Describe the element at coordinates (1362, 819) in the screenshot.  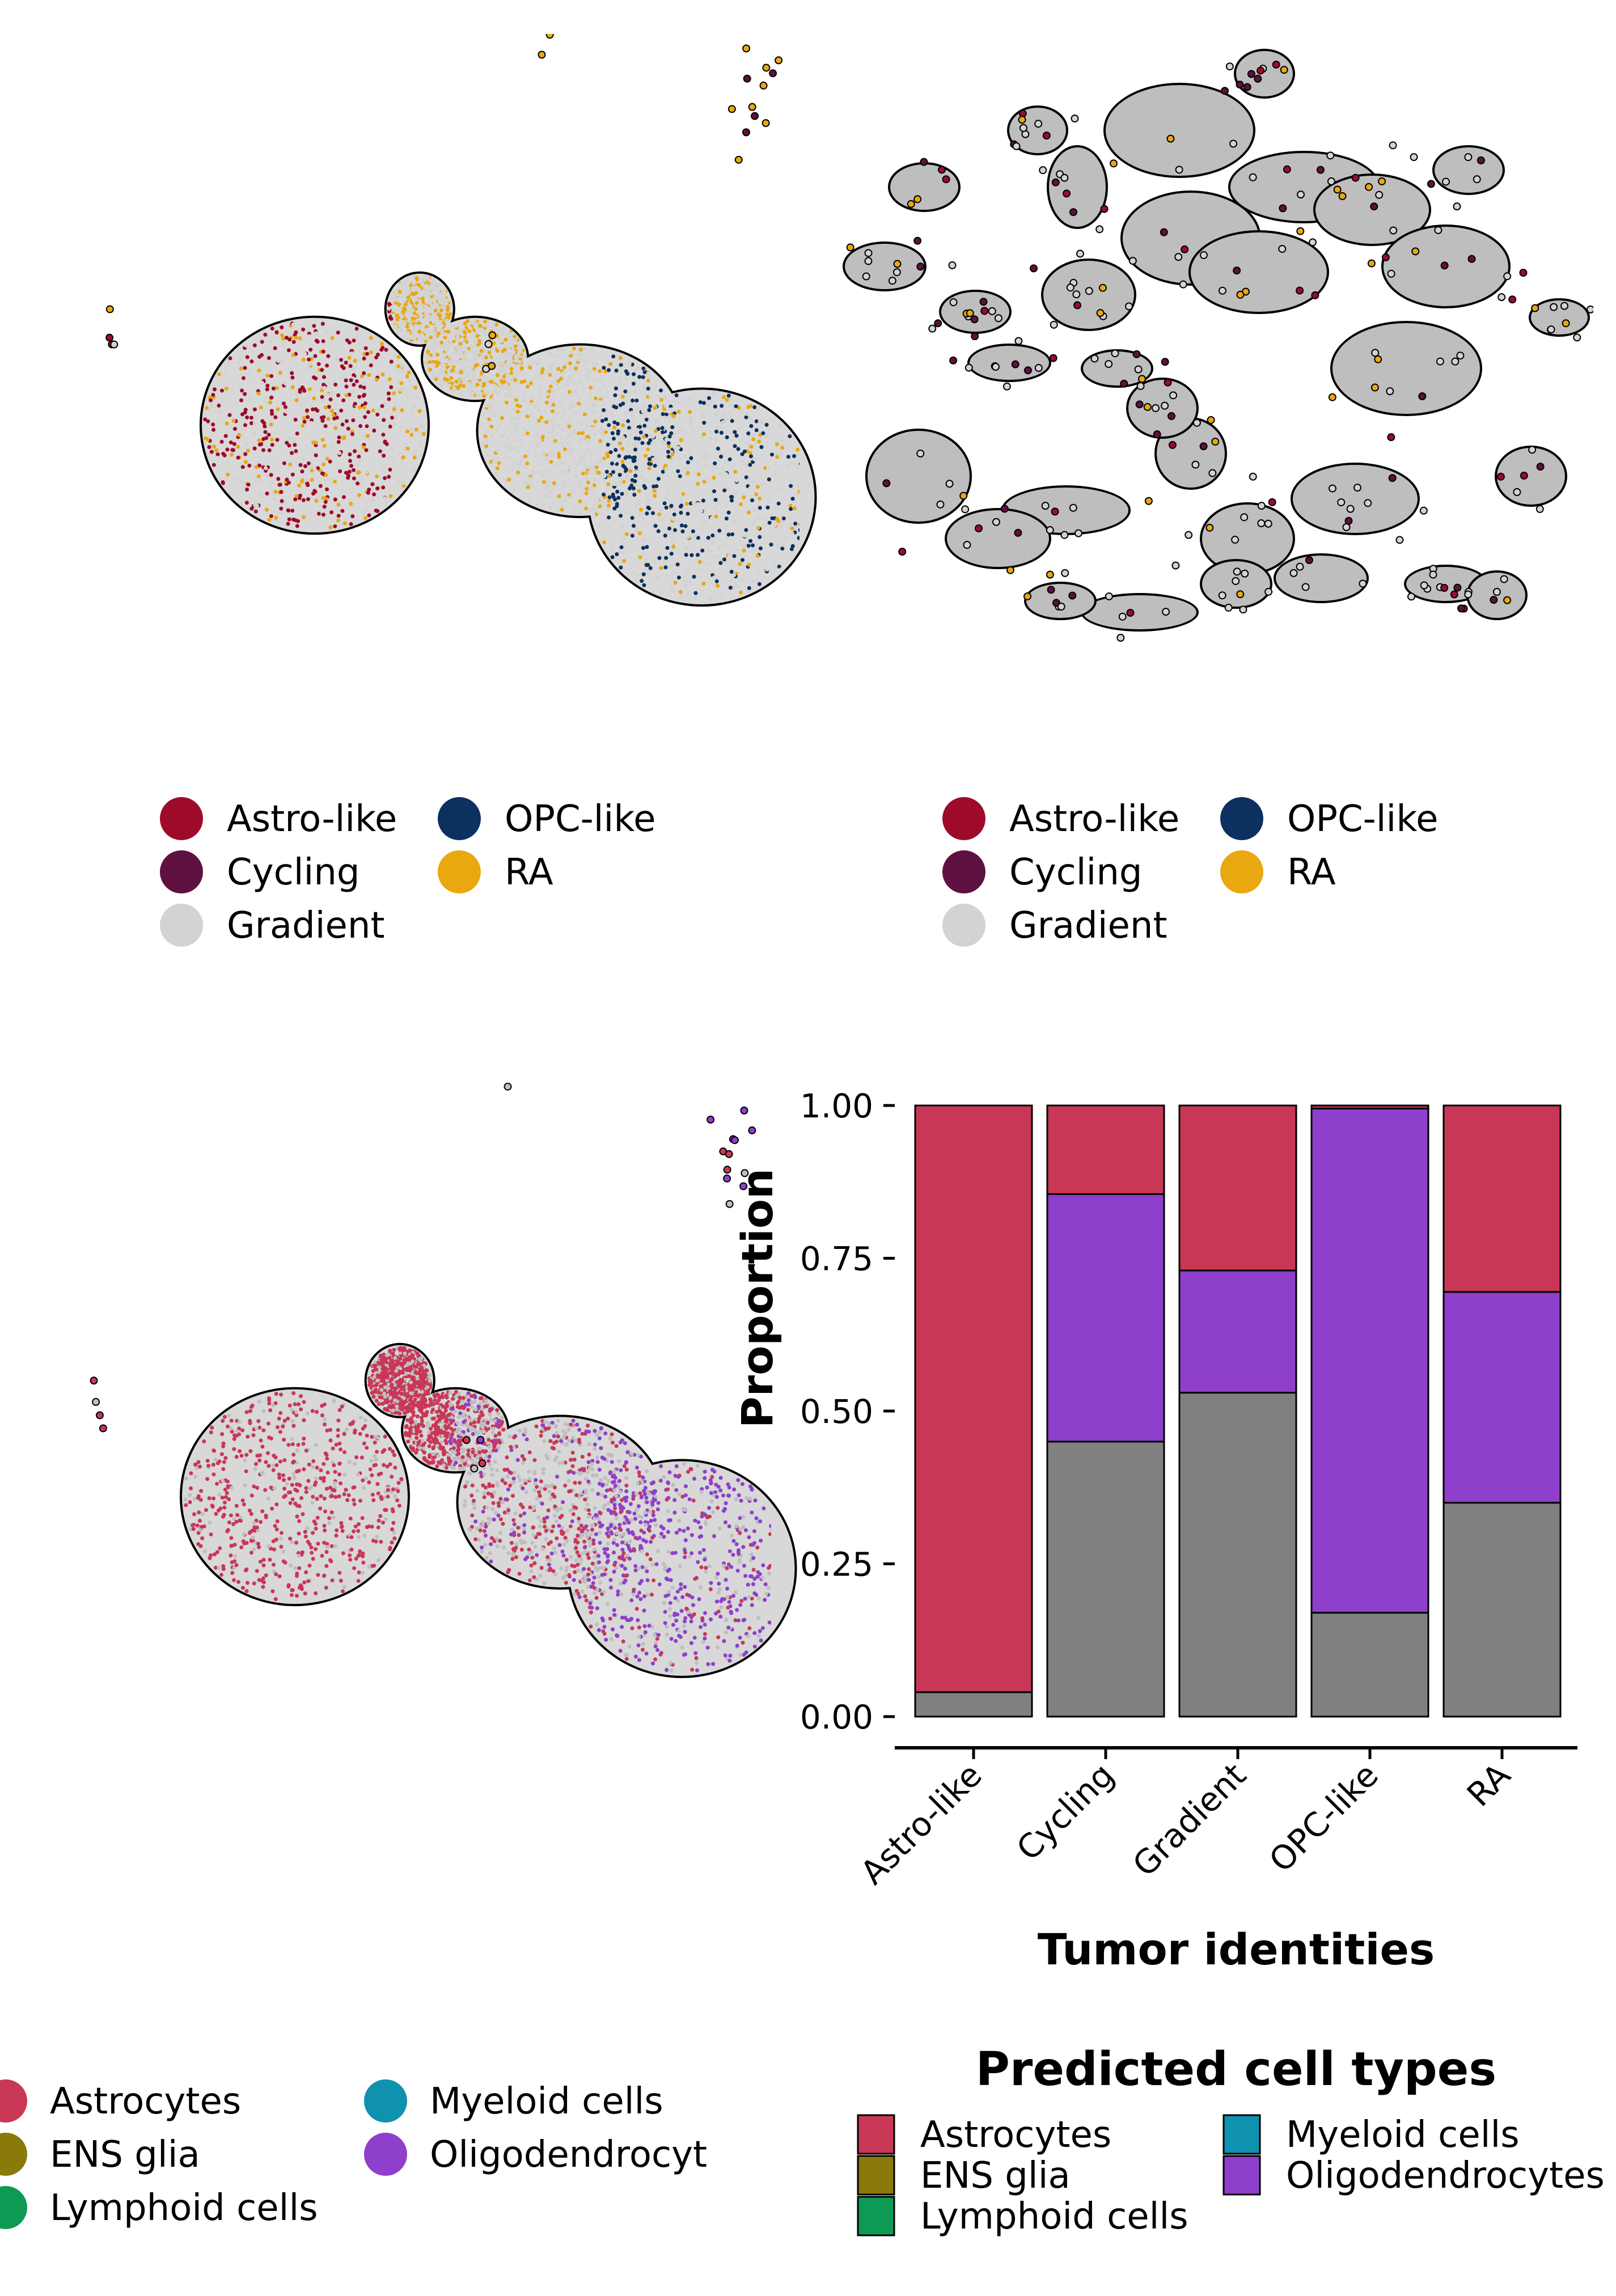
I see `legend-label: OPC-like` at that location.